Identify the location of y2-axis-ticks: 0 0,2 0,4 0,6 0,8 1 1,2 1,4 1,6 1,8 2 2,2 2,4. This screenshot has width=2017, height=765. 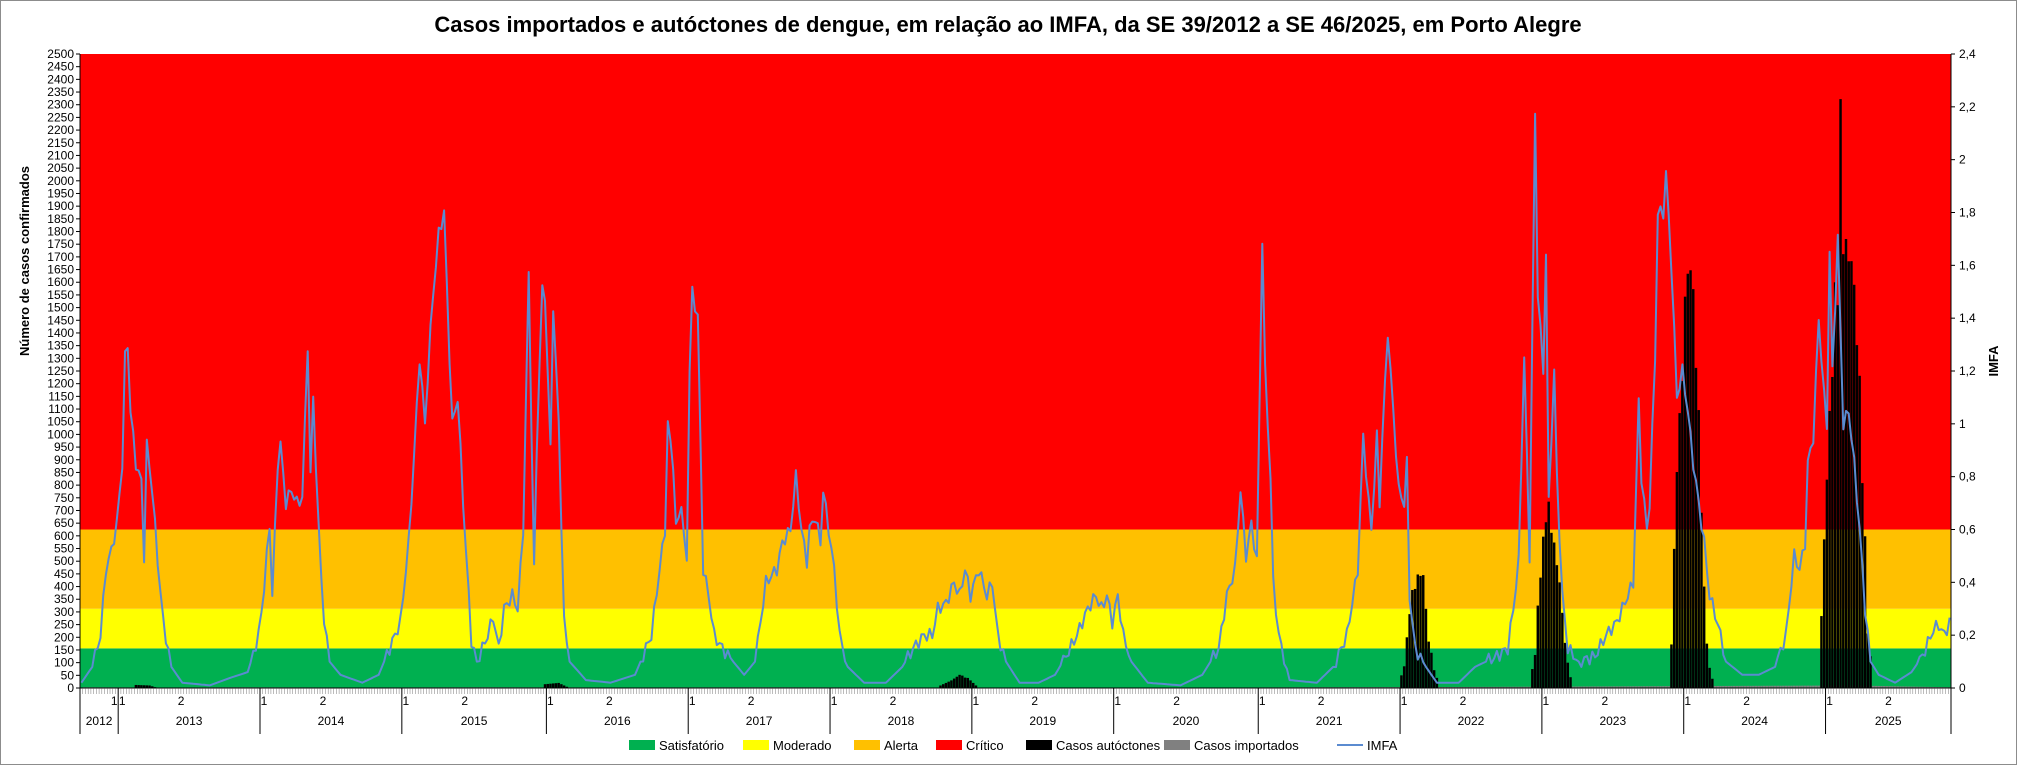
(1963, 371).